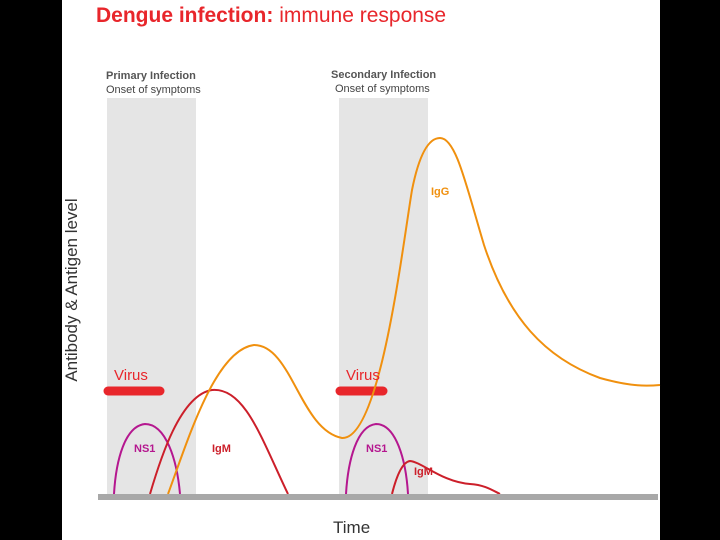  I want to click on x-axis-label: Time, so click(352, 527).